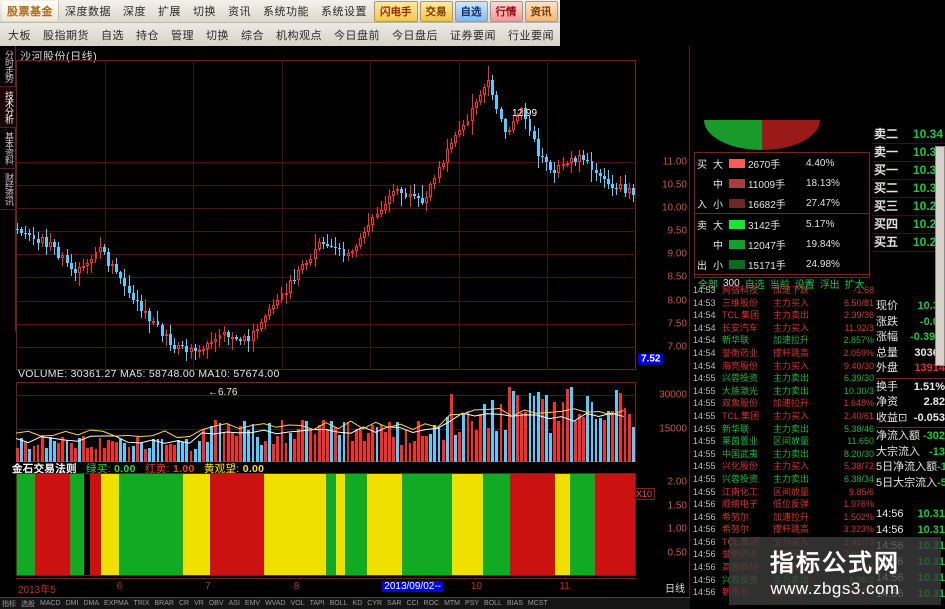 The width and height of the screenshot is (945, 609). I want to click on statusbar-item: BRAR, so click(164, 603).